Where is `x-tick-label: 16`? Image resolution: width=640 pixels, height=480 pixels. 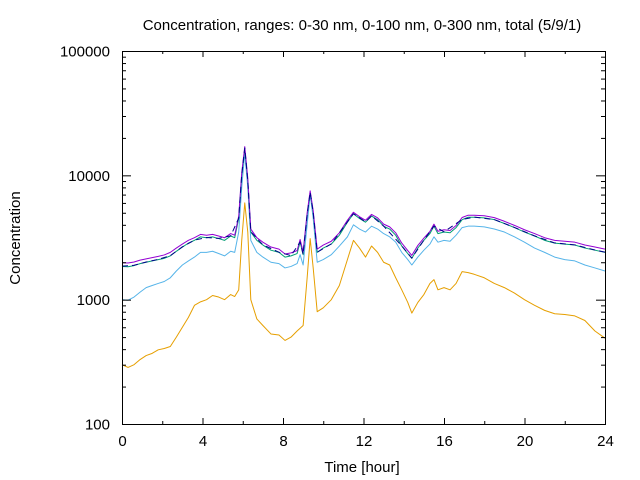
x-tick-label: 16 is located at coordinates (444, 441).